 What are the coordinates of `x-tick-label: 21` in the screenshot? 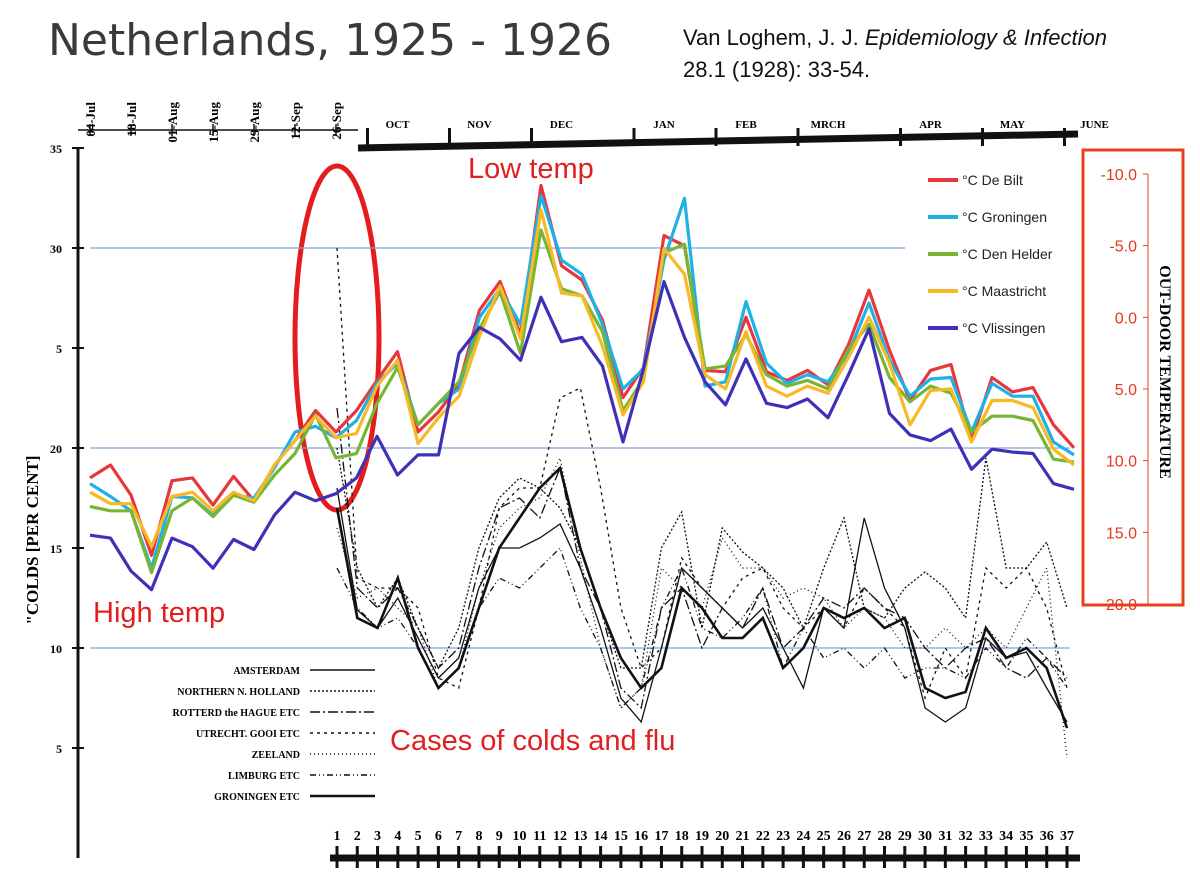 It's located at (743, 836).